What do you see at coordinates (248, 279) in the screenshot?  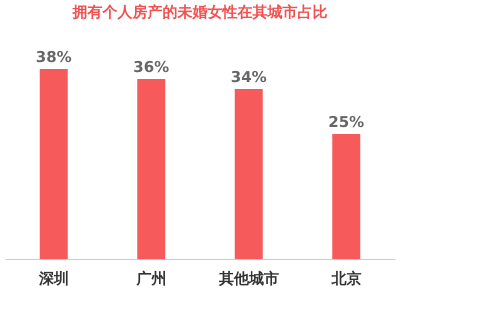 I see `x-tick-label: 其他城市` at bounding box center [248, 279].